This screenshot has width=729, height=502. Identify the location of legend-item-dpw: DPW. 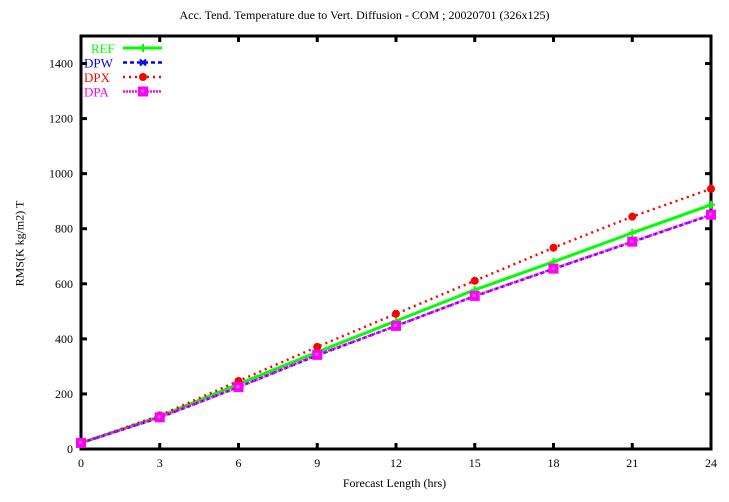
(123, 63).